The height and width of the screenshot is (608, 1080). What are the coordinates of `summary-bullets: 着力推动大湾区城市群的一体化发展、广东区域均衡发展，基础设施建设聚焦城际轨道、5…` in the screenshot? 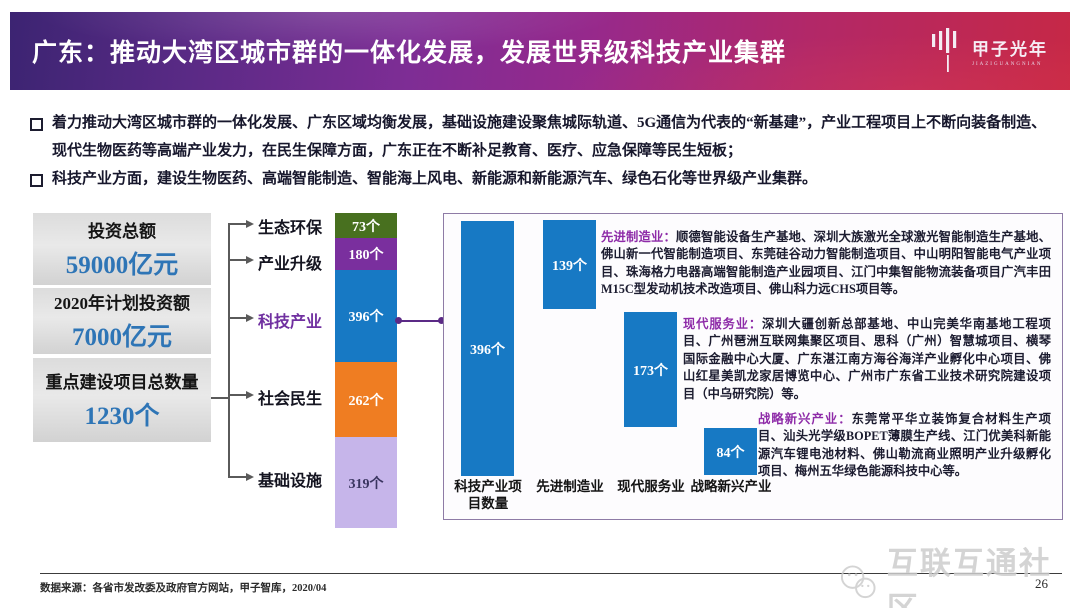 It's located at (541, 151).